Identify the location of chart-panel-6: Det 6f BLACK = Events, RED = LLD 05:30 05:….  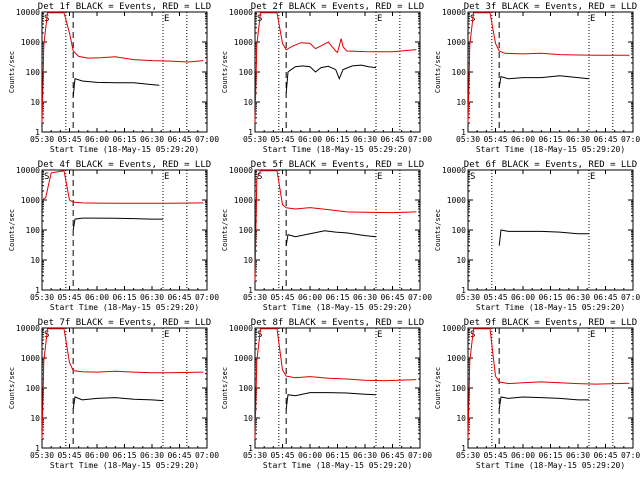
(537, 236).